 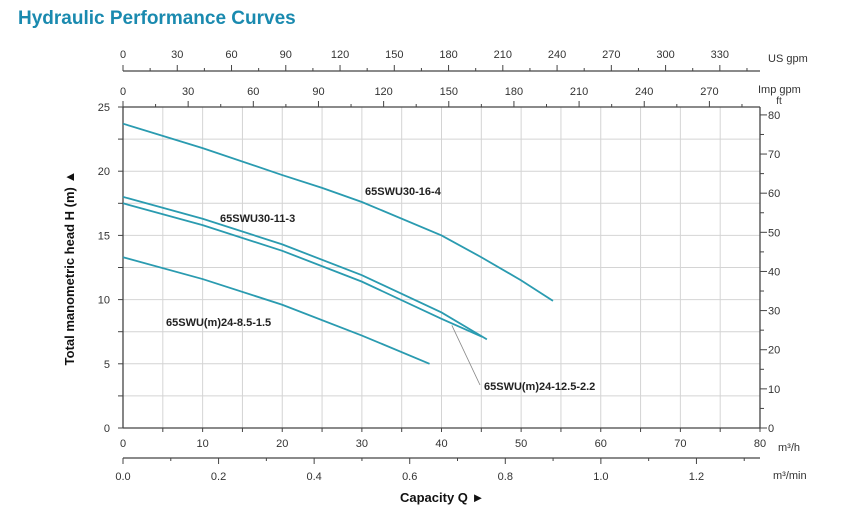 I want to click on x-axis-title: Capacity Q ►, so click(x=442, y=497).